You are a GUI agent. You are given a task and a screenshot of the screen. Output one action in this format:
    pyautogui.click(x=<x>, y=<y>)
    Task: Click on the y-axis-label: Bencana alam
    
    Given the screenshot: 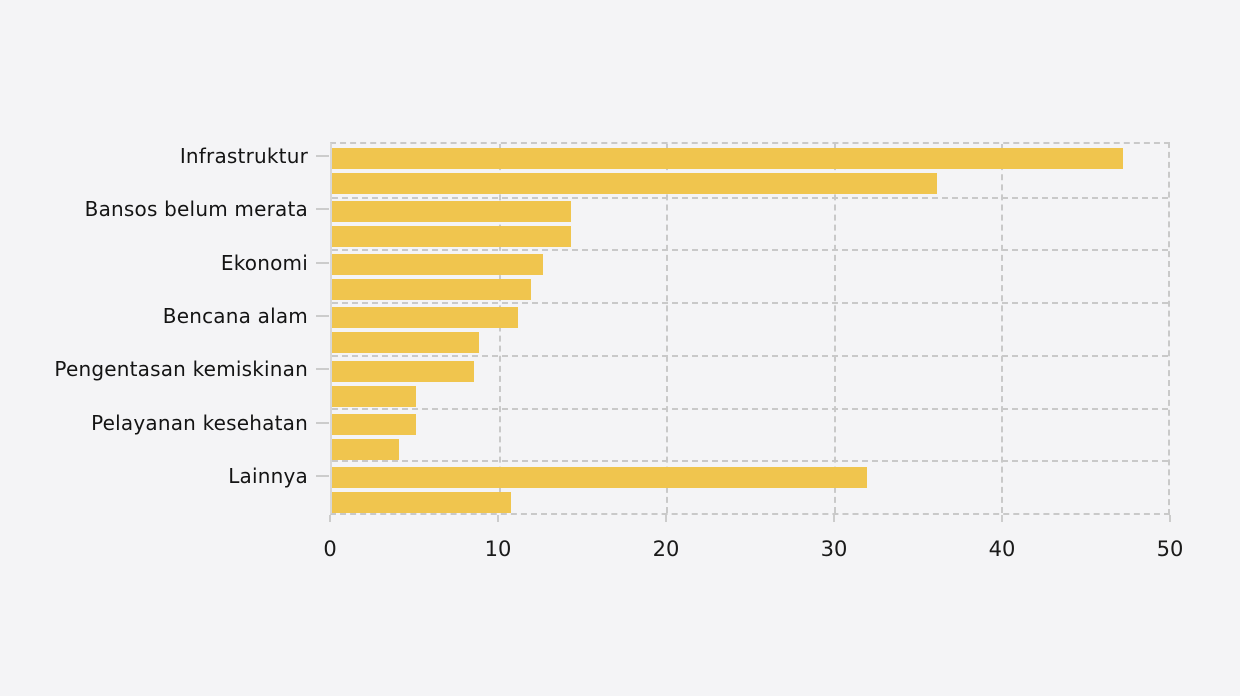 What is the action you would take?
    pyautogui.click(x=235, y=315)
    